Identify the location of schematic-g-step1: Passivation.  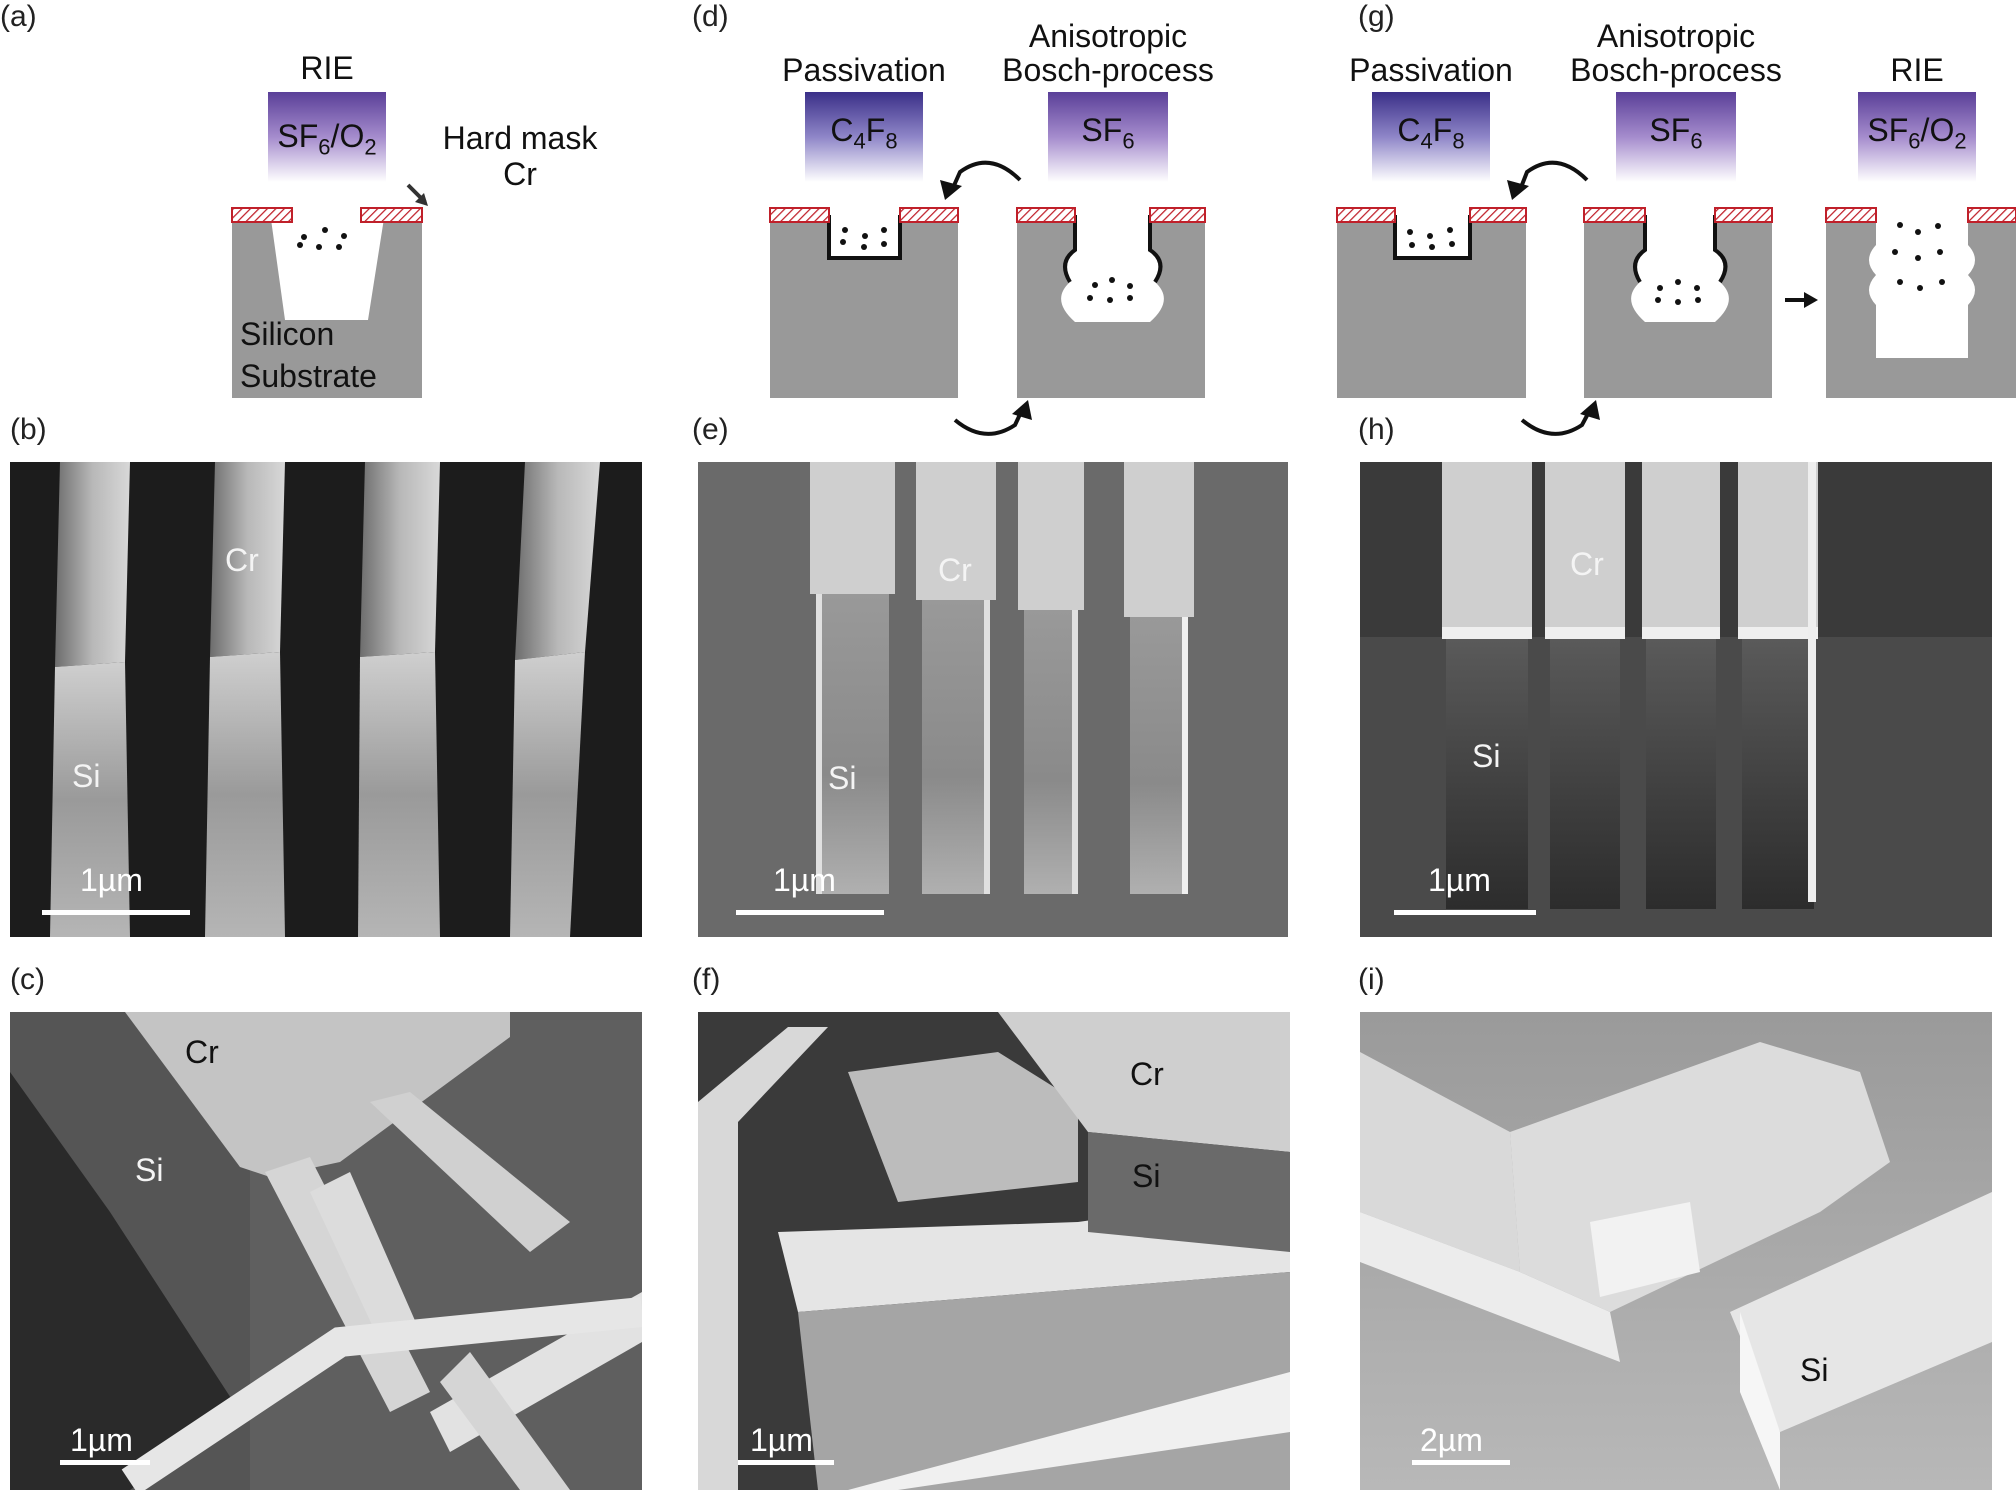
(1431, 70).